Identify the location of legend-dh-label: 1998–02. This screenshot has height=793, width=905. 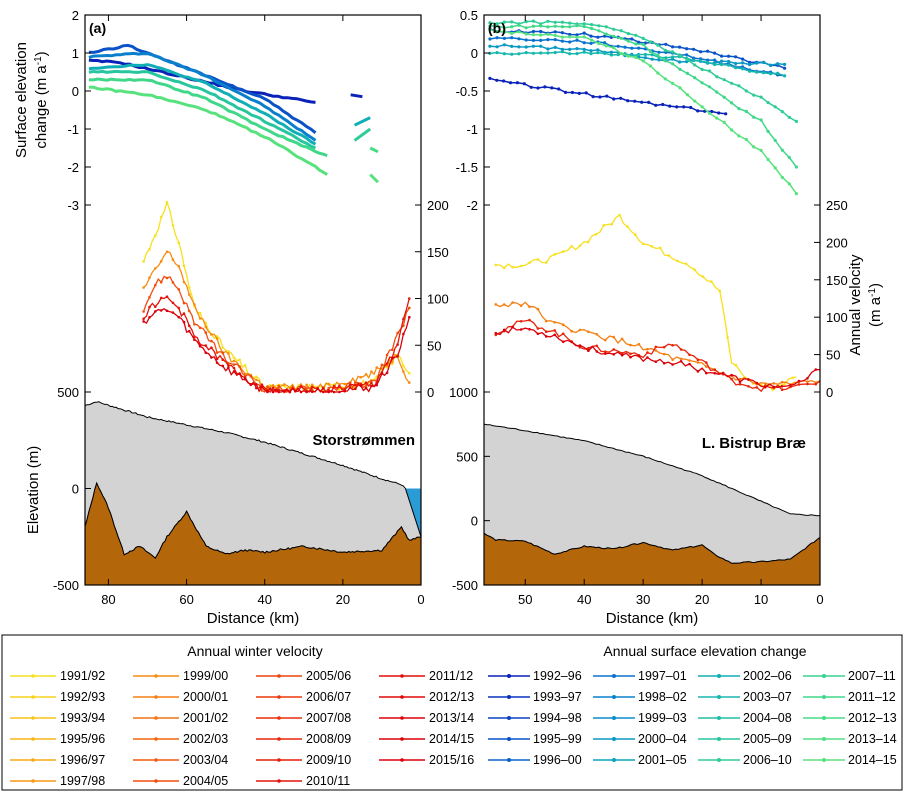
(662, 697).